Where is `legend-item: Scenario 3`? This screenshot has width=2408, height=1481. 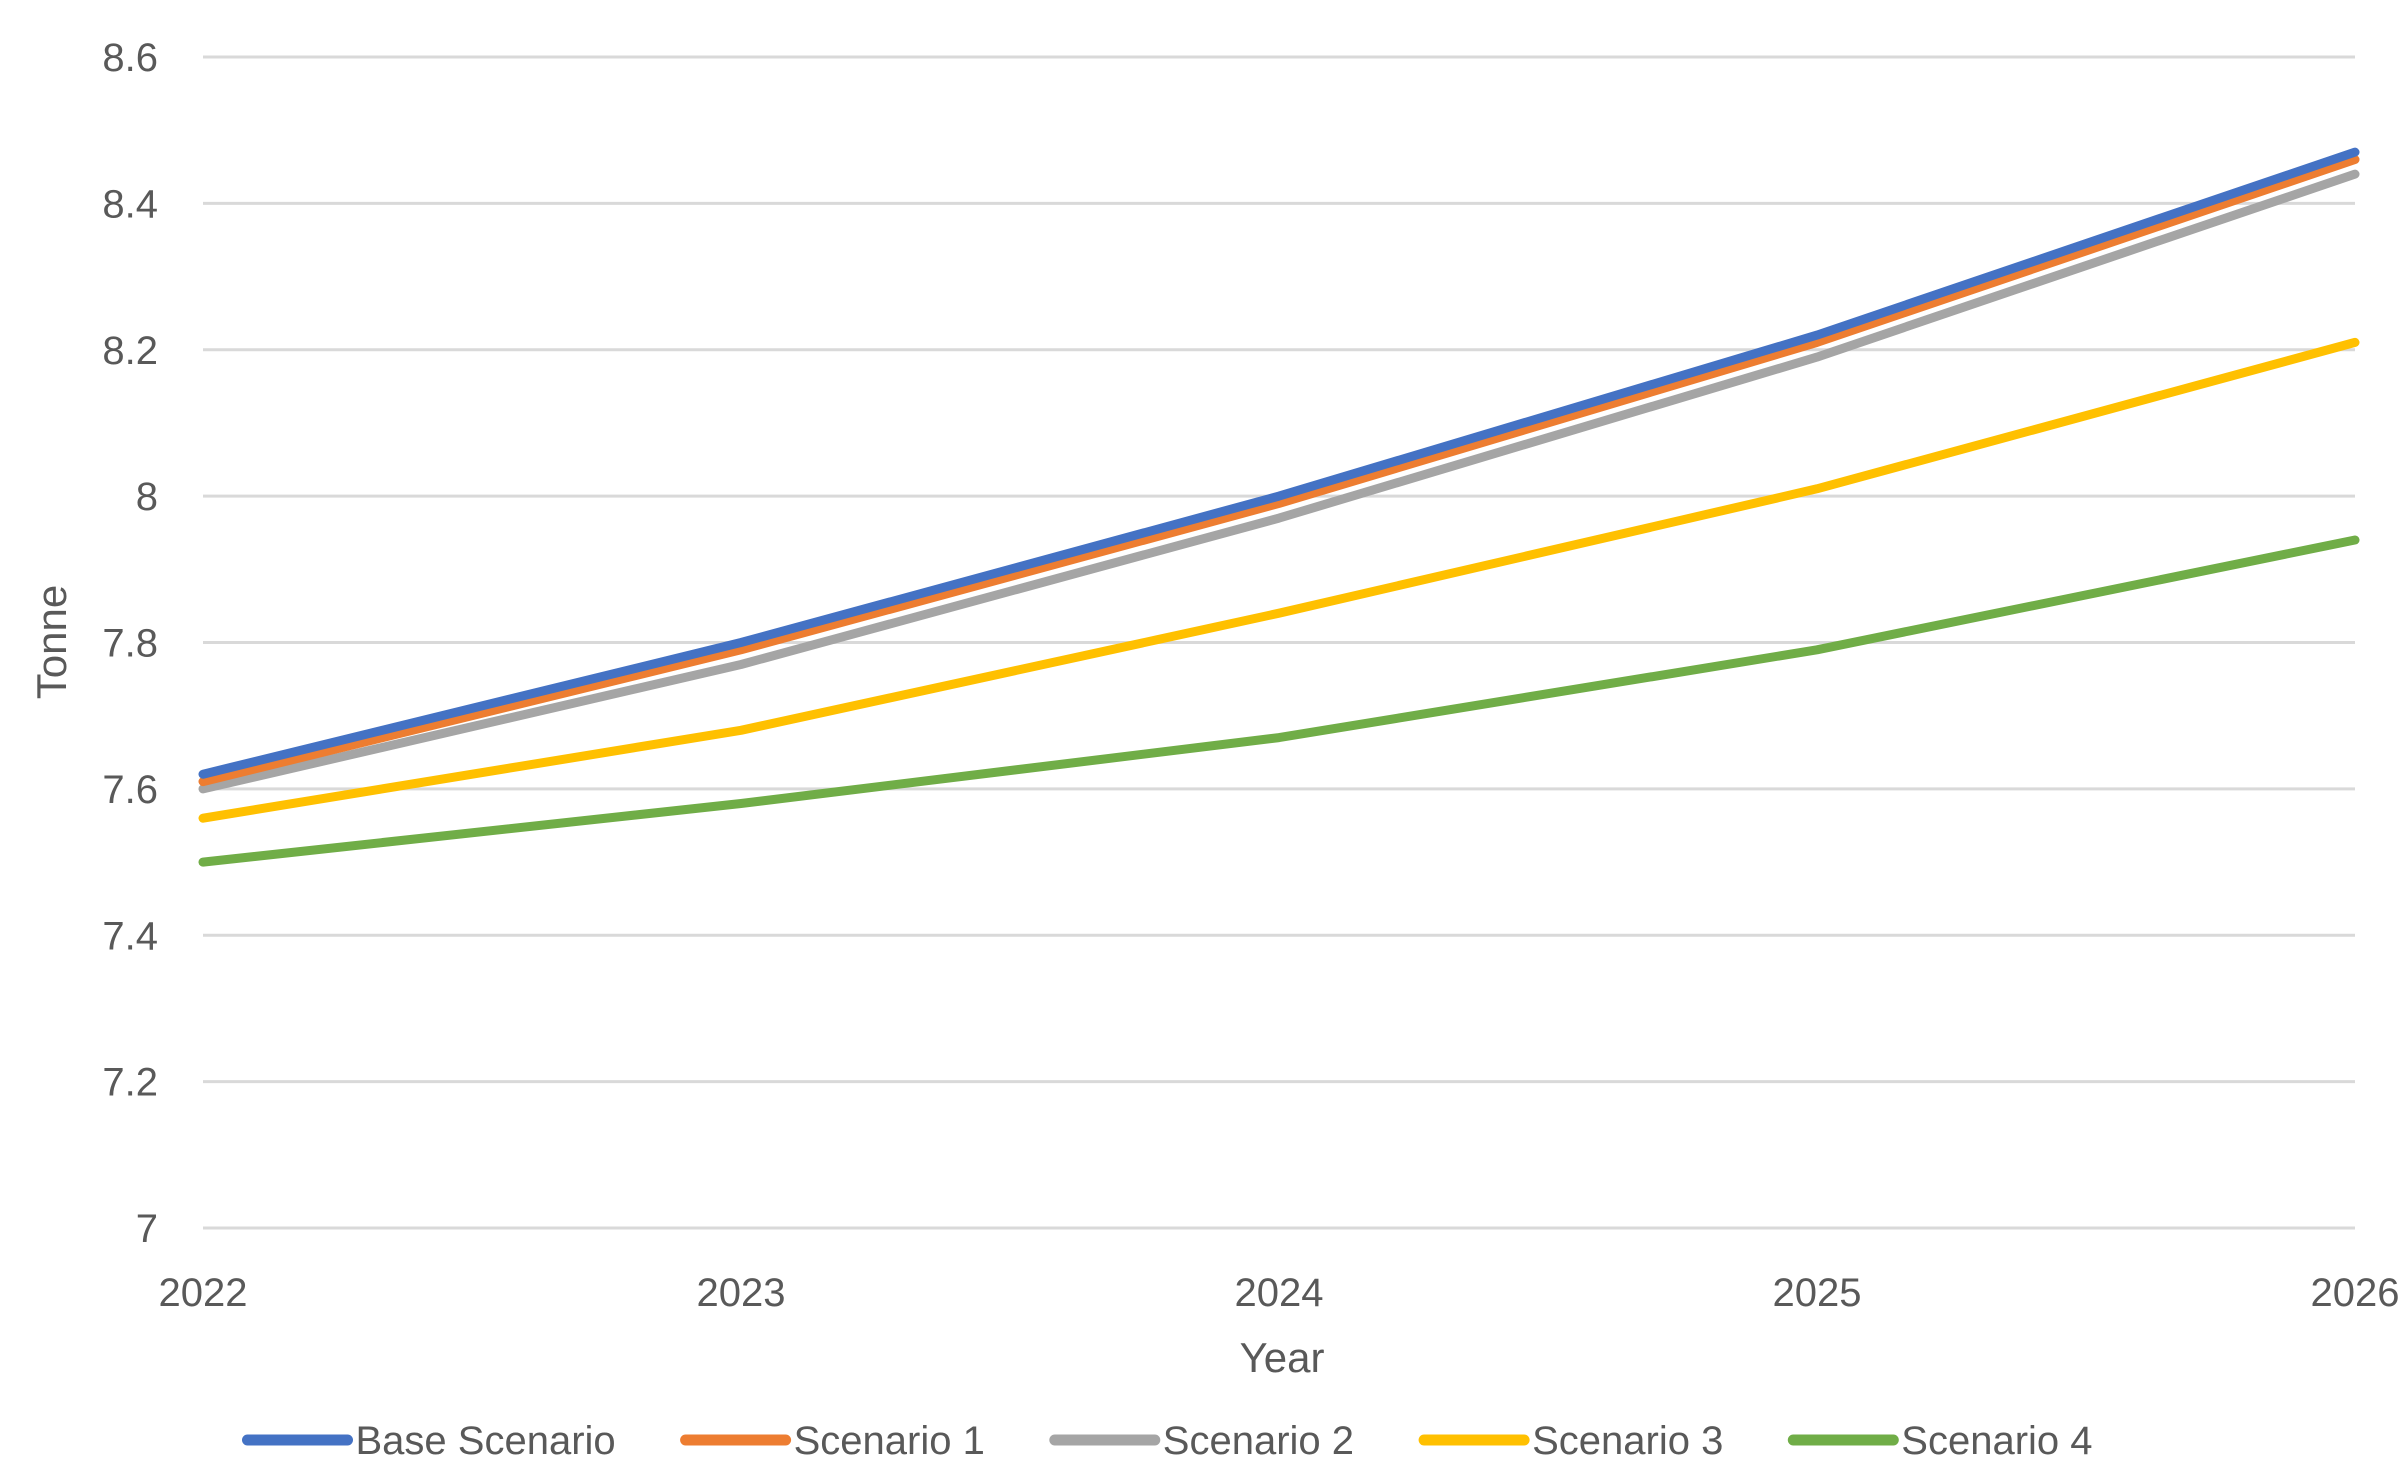
legend-item: Scenario 3 is located at coordinates (1570, 1441).